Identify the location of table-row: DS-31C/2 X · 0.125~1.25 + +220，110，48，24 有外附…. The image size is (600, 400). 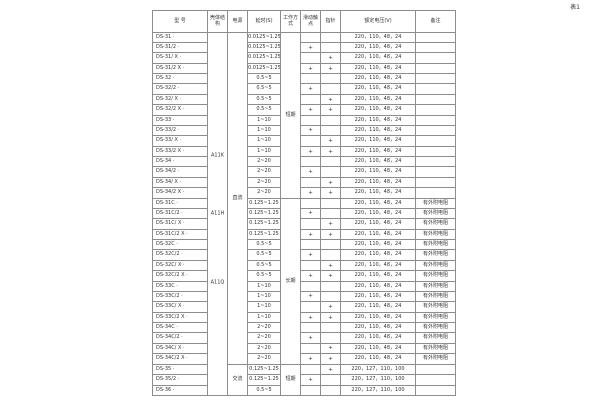
(304, 234).